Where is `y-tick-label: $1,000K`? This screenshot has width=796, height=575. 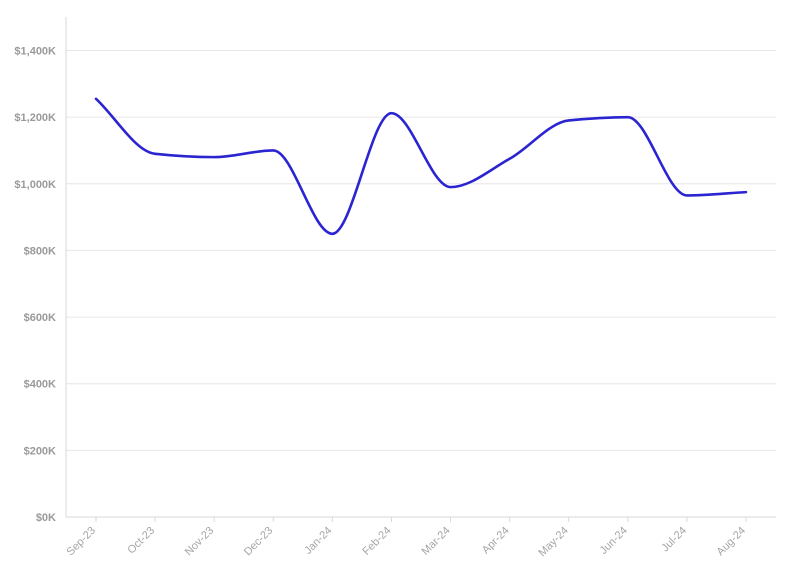 y-tick-label: $1,000K is located at coordinates (35, 185).